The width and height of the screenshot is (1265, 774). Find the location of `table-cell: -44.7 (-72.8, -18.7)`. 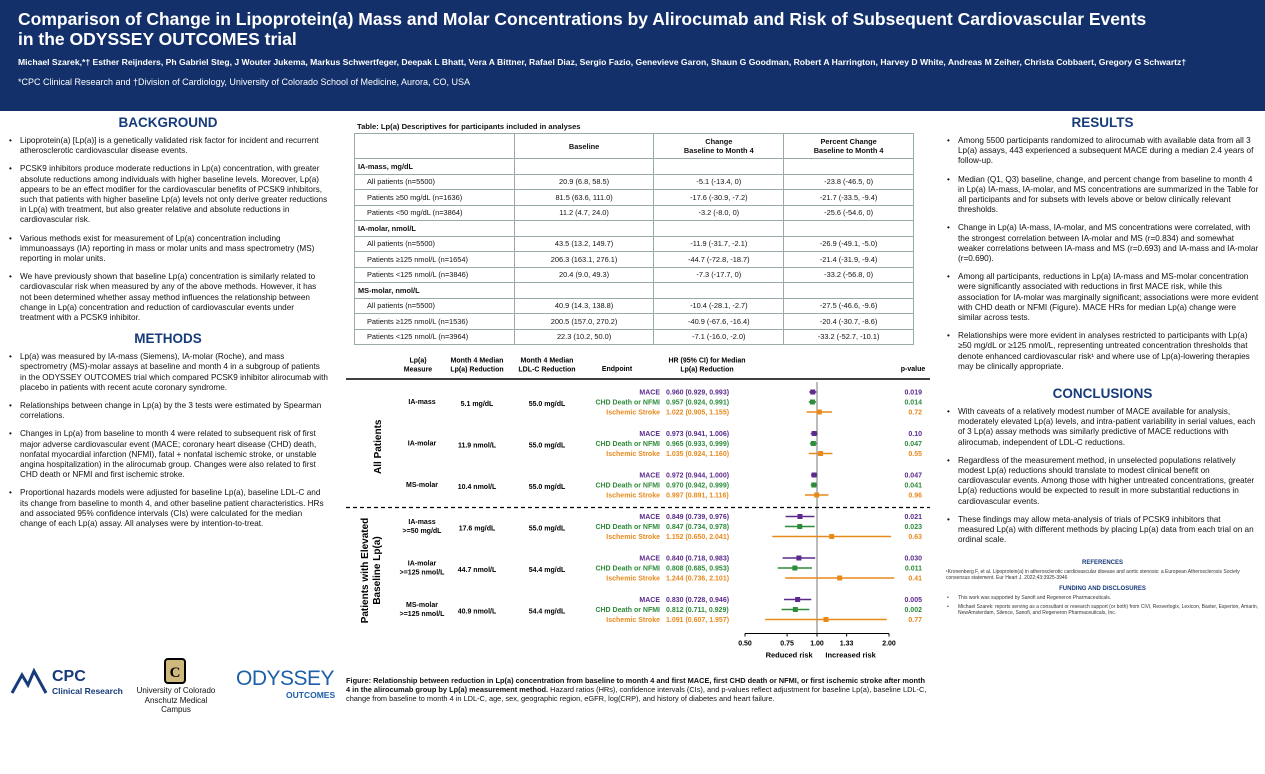

table-cell: -44.7 (-72.8, -18.7) is located at coordinates (719, 259).